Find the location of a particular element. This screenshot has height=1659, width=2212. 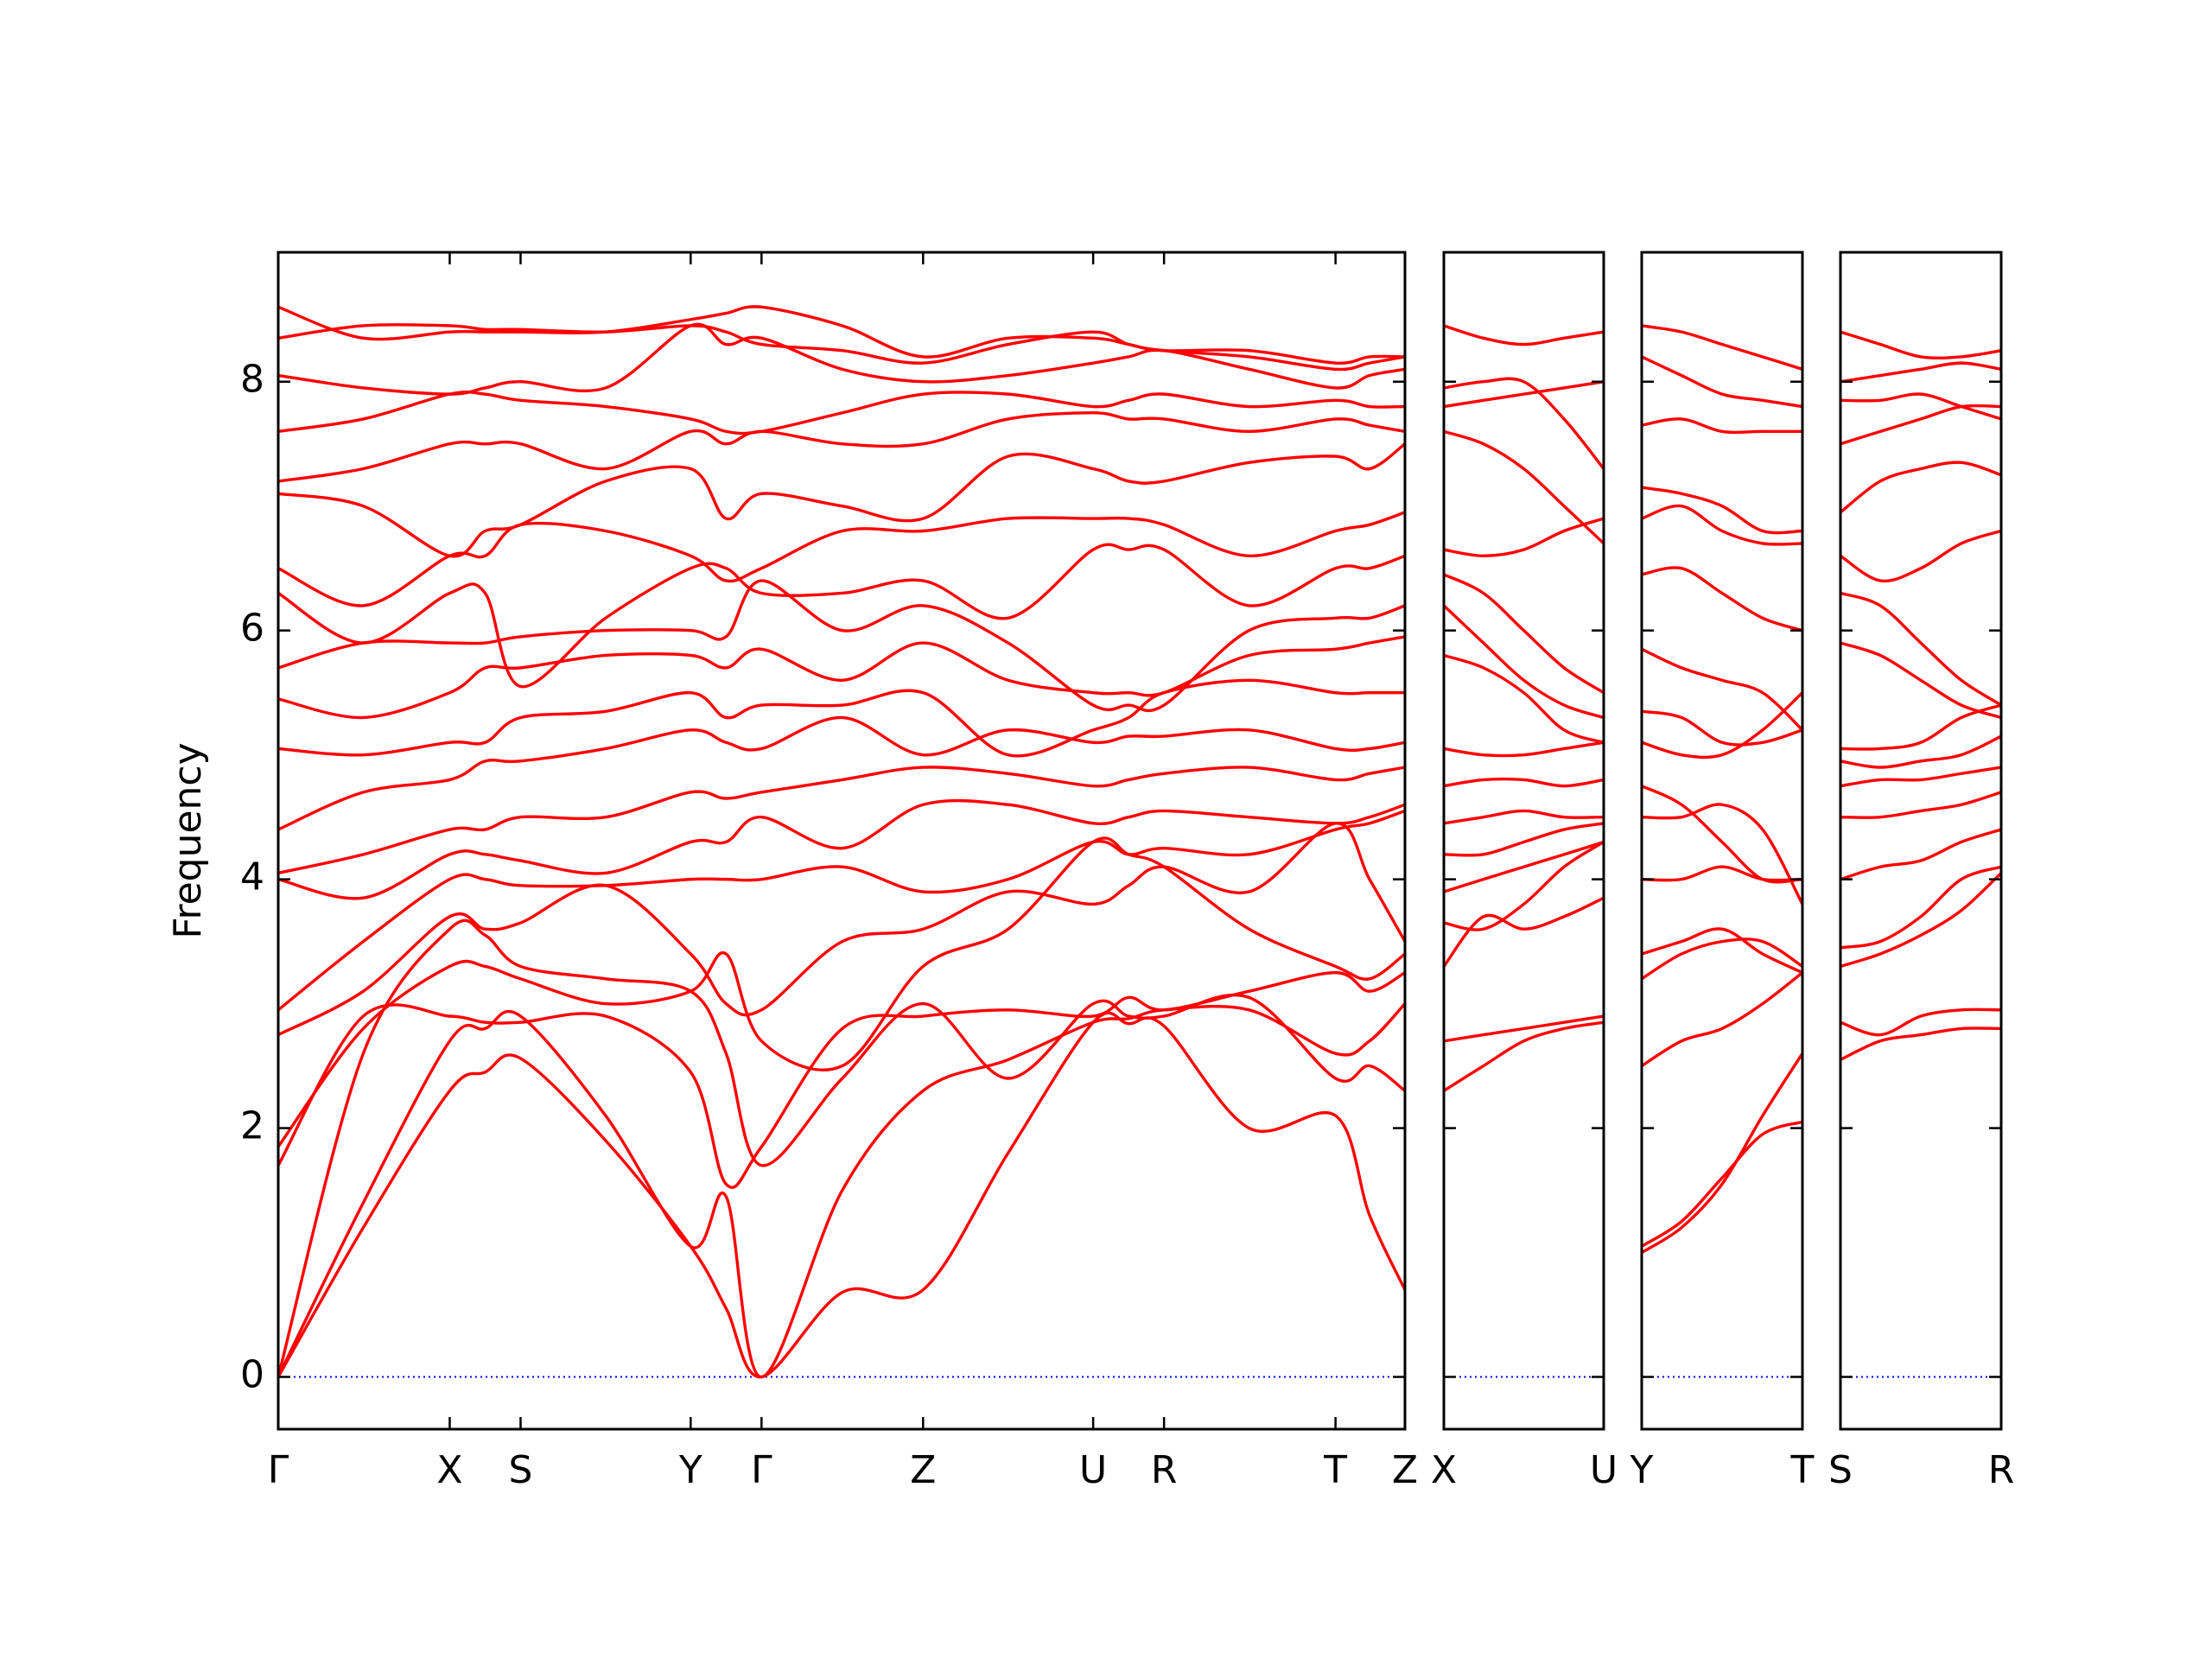

y-tick-label: 6 is located at coordinates (252, 629).